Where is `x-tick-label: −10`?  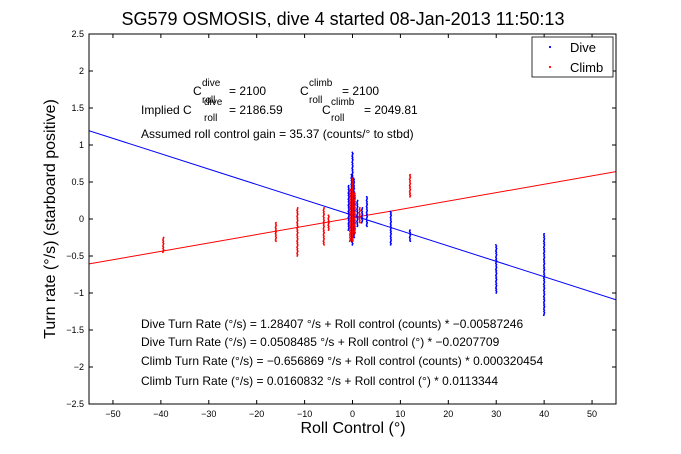 x-tick-label: −10 is located at coordinates (304, 414).